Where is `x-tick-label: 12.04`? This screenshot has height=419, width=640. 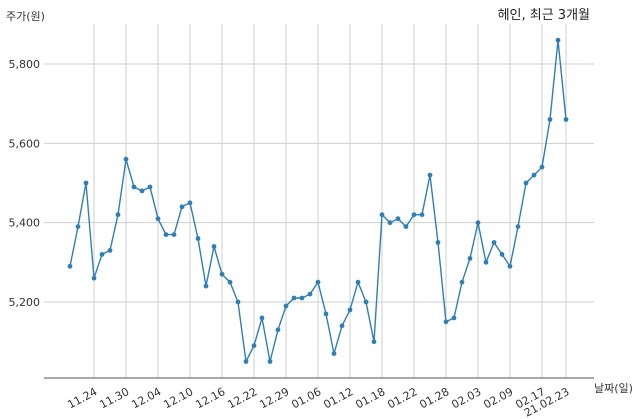
x-tick-label: 12.04 is located at coordinates (146, 398).